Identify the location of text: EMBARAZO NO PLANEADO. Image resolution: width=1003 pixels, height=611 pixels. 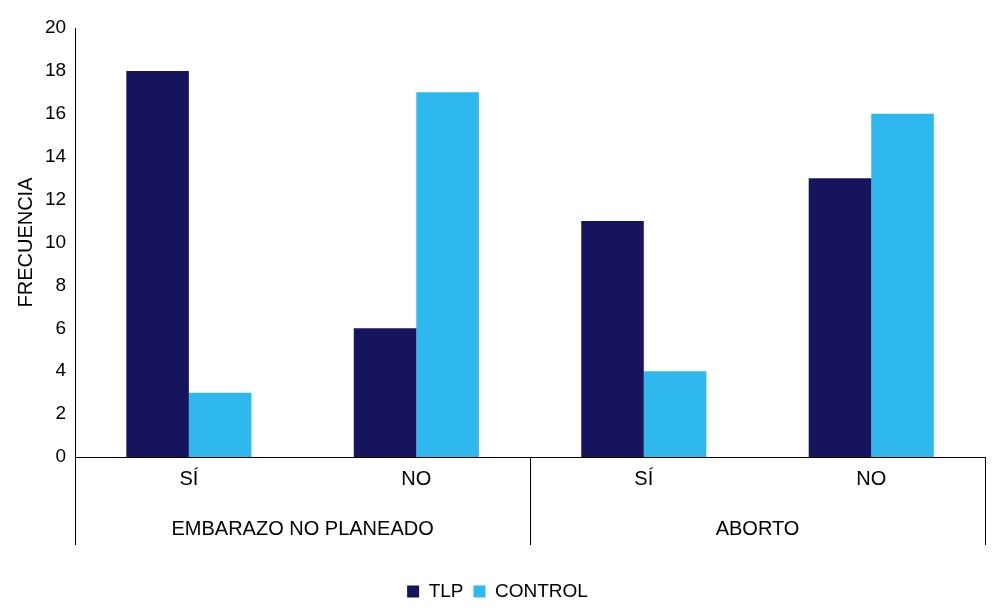
(302, 527).